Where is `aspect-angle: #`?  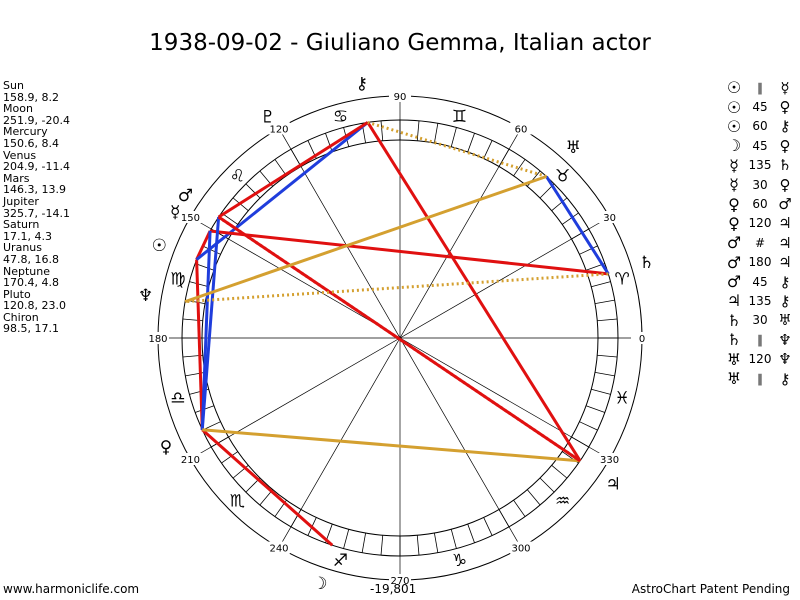
aspect-angle: # is located at coordinates (760, 242).